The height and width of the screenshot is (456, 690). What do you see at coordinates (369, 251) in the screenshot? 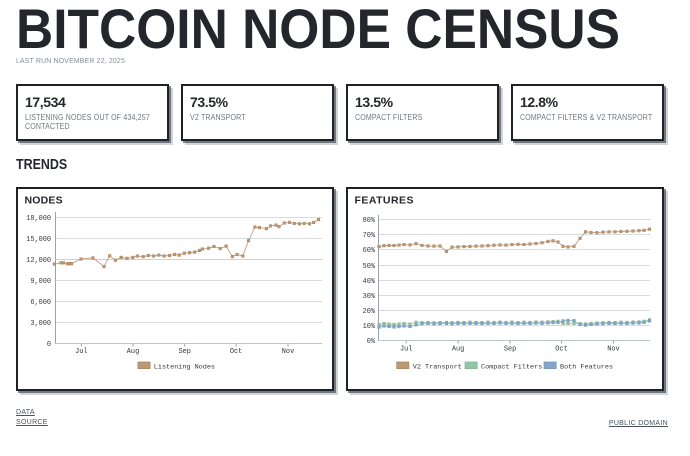
I see `svg-text: 60%` at bounding box center [369, 251].